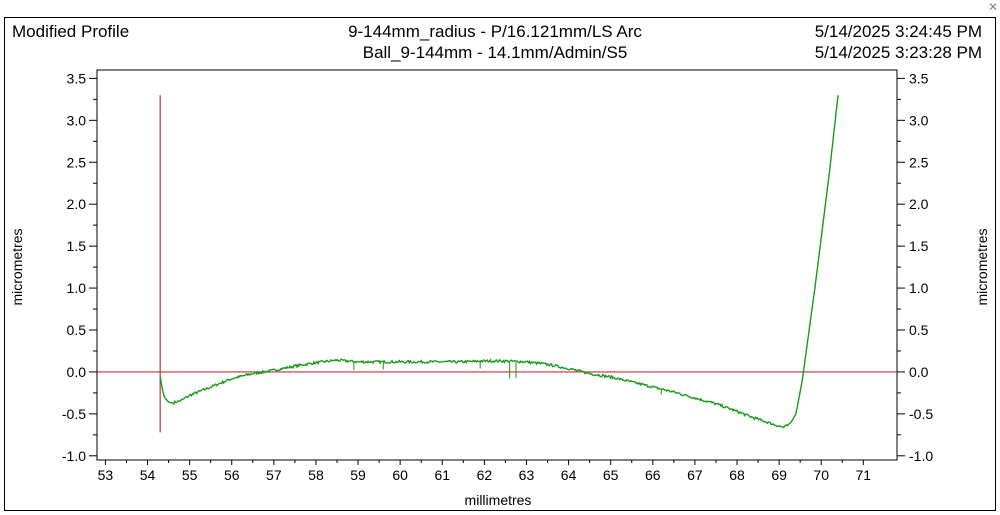 This screenshot has height=515, width=1000. What do you see at coordinates (919, 204) in the screenshot?
I see `y-tick-label-right: 2.0` at bounding box center [919, 204].